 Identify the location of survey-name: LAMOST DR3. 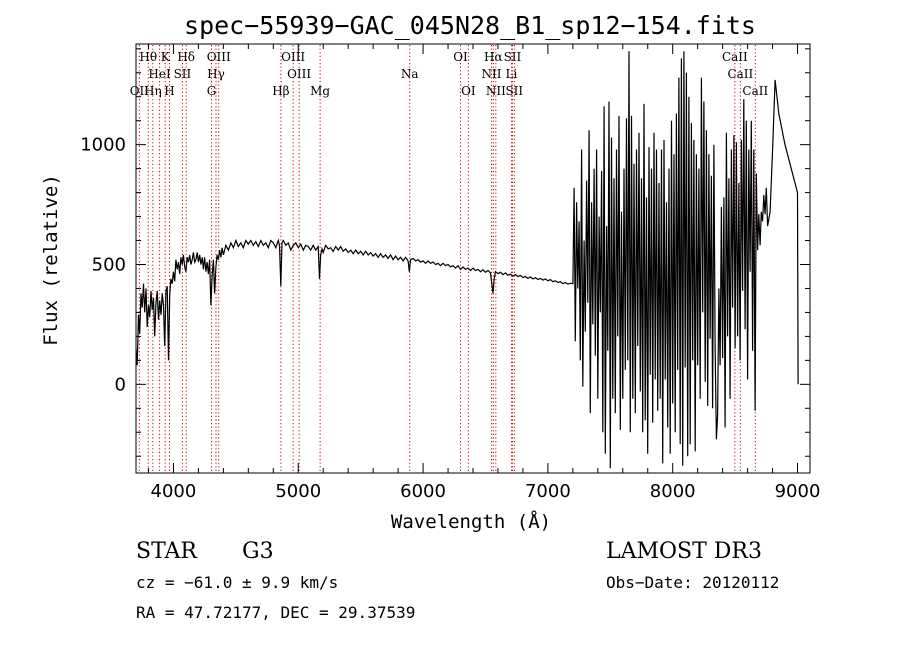
(684, 551).